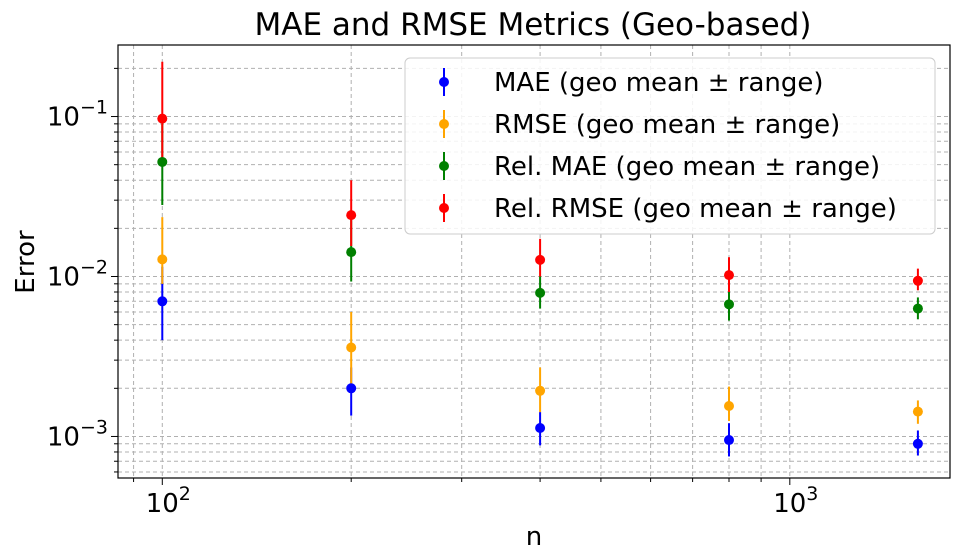 The image size is (960, 560). I want to click on y-tick-label: 10⁻¹, so click(77, 115).